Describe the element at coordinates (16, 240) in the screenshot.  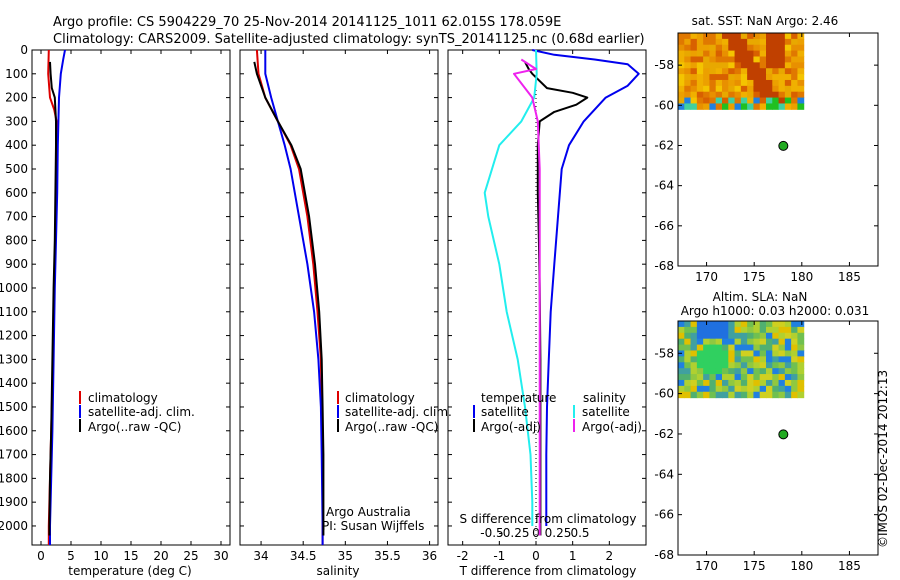
I see `depth-tick-label: 800` at that location.